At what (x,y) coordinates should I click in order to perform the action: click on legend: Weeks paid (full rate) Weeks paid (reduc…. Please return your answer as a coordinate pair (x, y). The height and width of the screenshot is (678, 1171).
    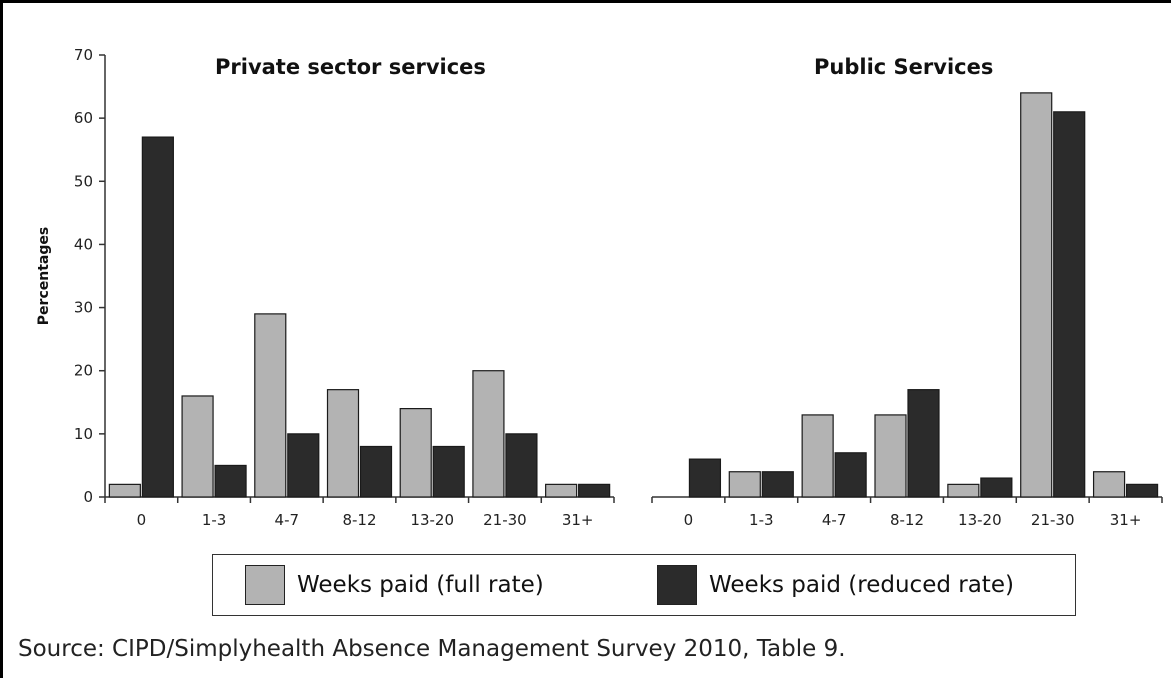
    Looking at the image, I should click on (644, 585).